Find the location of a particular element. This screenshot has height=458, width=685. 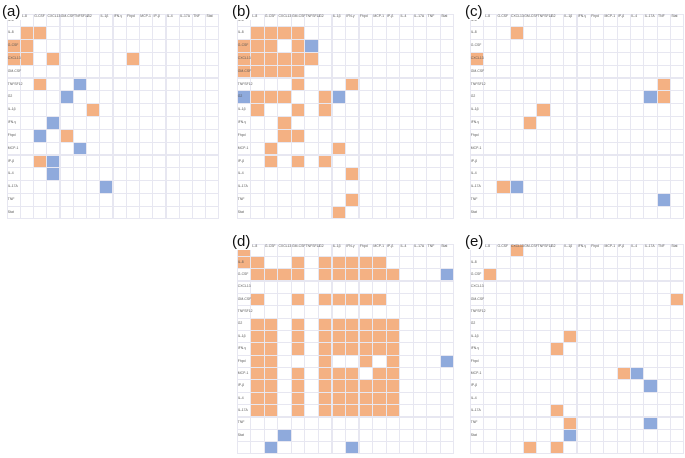

row-label: Fhpd is located at coordinates (474, 360).